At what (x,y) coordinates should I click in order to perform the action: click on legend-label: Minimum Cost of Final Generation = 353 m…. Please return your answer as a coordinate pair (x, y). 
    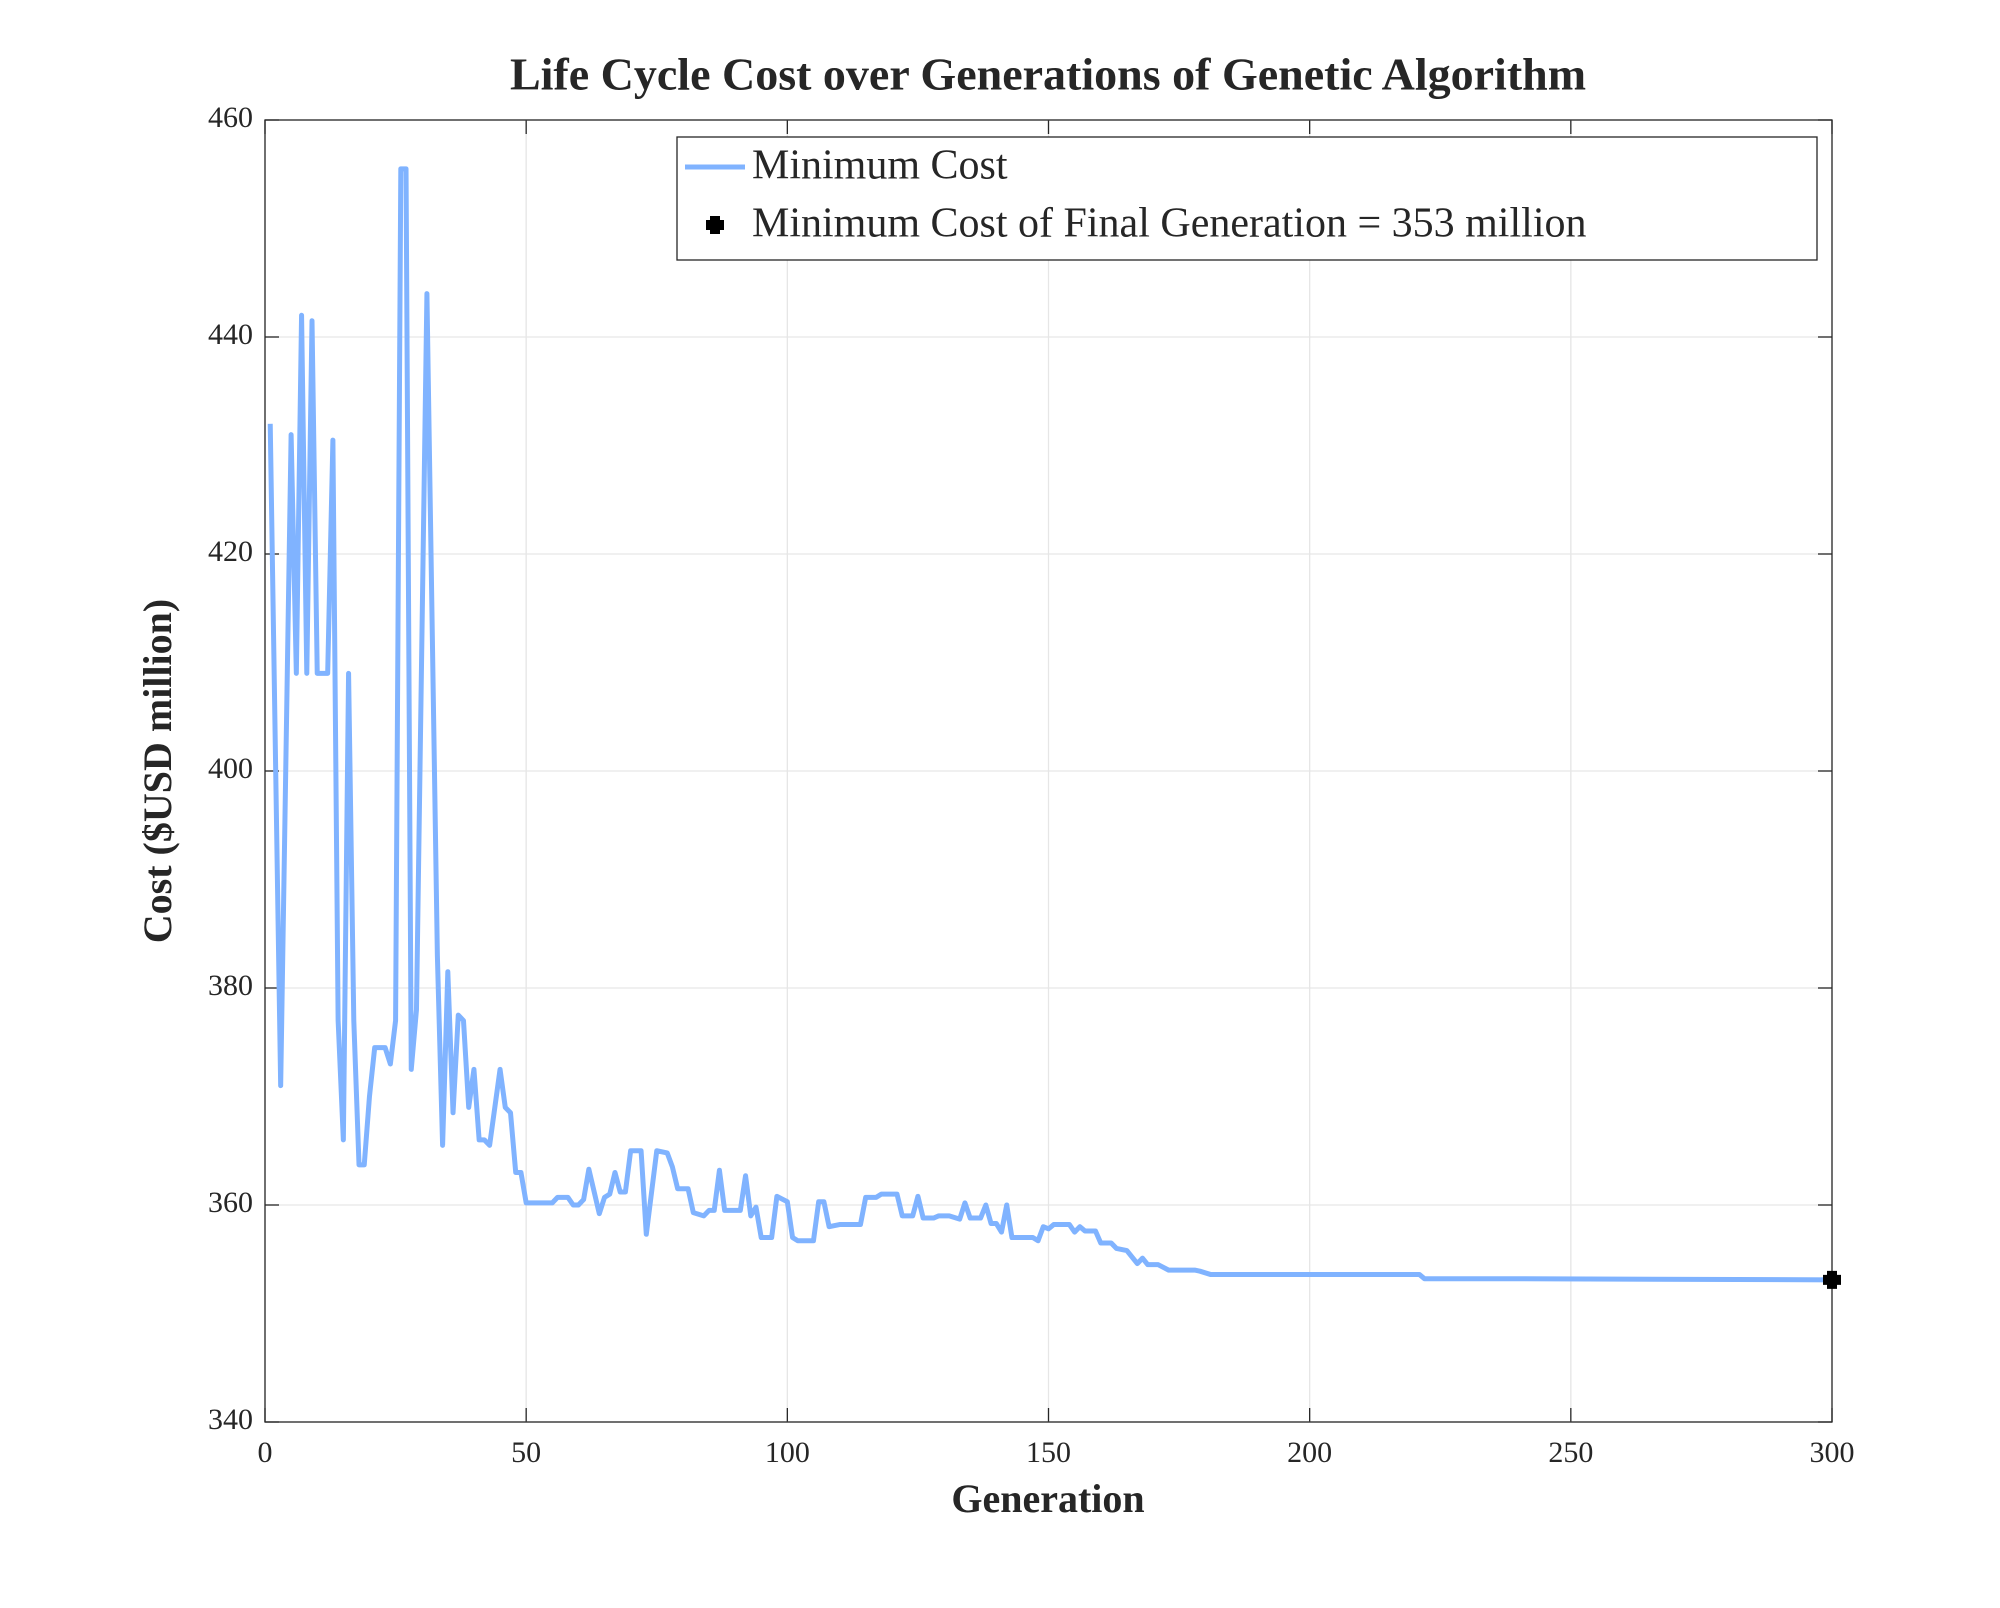
    Looking at the image, I should click on (1169, 224).